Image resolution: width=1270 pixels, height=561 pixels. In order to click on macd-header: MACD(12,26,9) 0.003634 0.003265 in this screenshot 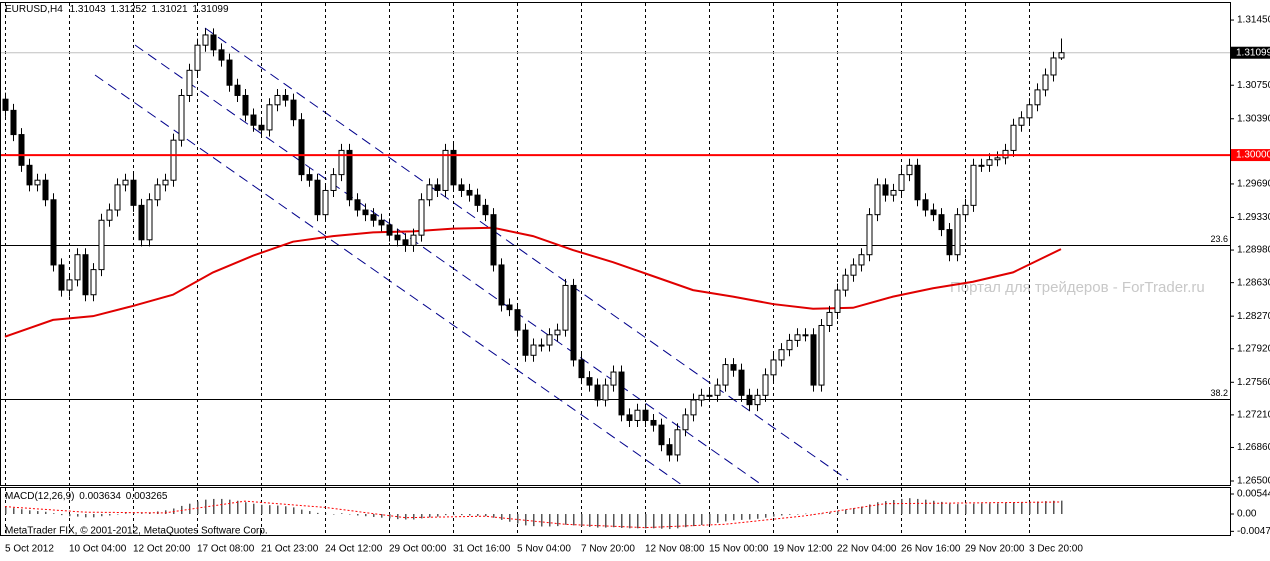, I will do `click(86, 496)`.